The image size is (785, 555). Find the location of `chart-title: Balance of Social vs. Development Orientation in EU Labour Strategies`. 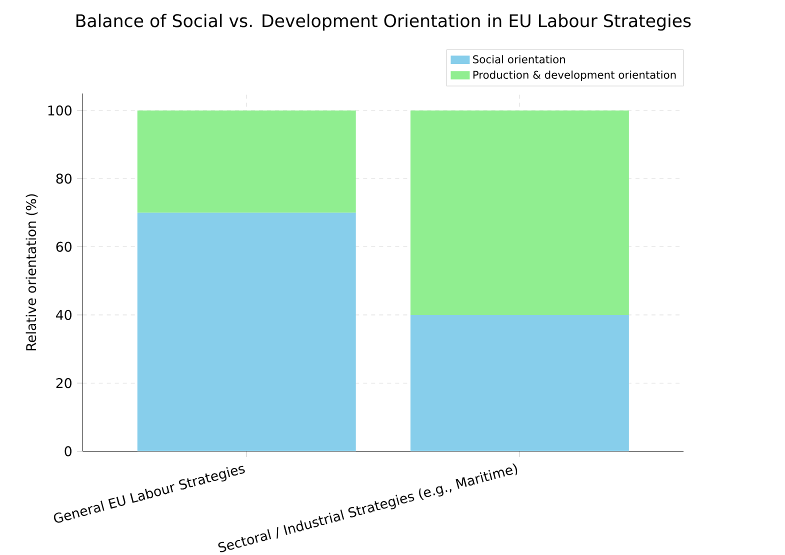

chart-title: Balance of Social vs. Development Orientation in EU Labour Strategies is located at coordinates (383, 22).